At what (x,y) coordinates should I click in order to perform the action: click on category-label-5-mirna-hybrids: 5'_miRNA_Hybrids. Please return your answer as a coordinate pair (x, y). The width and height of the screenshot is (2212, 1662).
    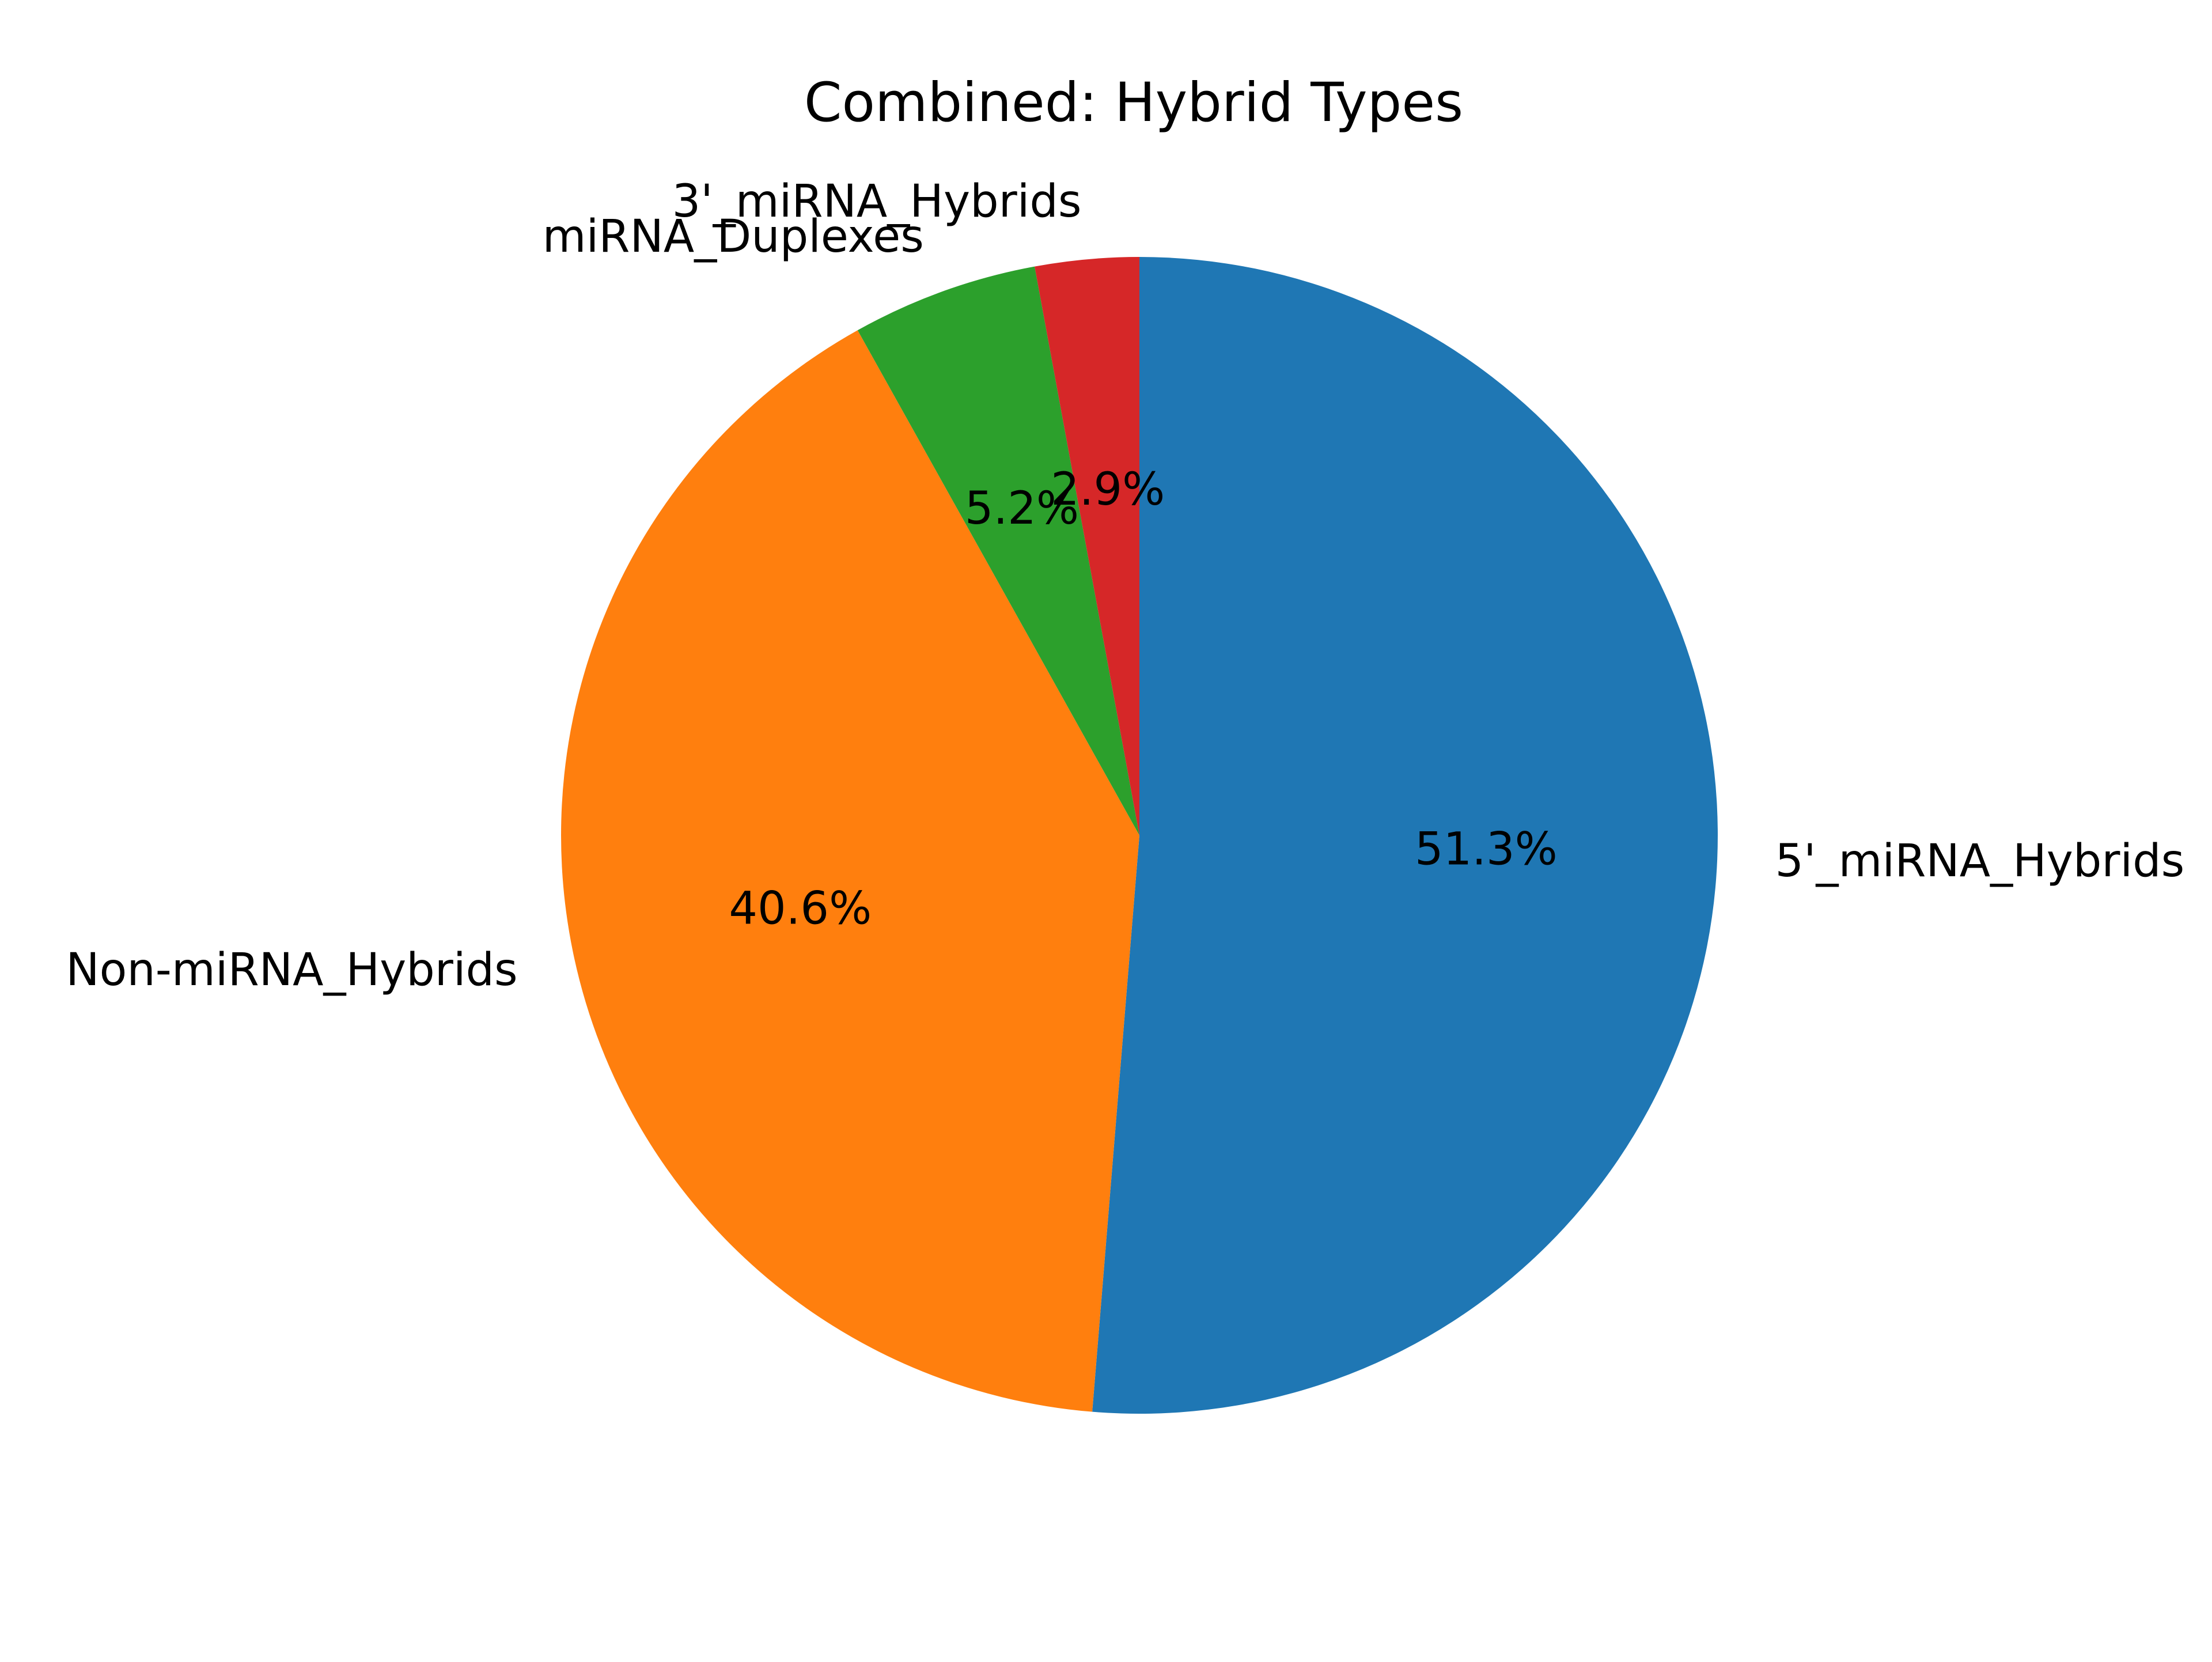
    Looking at the image, I should click on (1979, 861).